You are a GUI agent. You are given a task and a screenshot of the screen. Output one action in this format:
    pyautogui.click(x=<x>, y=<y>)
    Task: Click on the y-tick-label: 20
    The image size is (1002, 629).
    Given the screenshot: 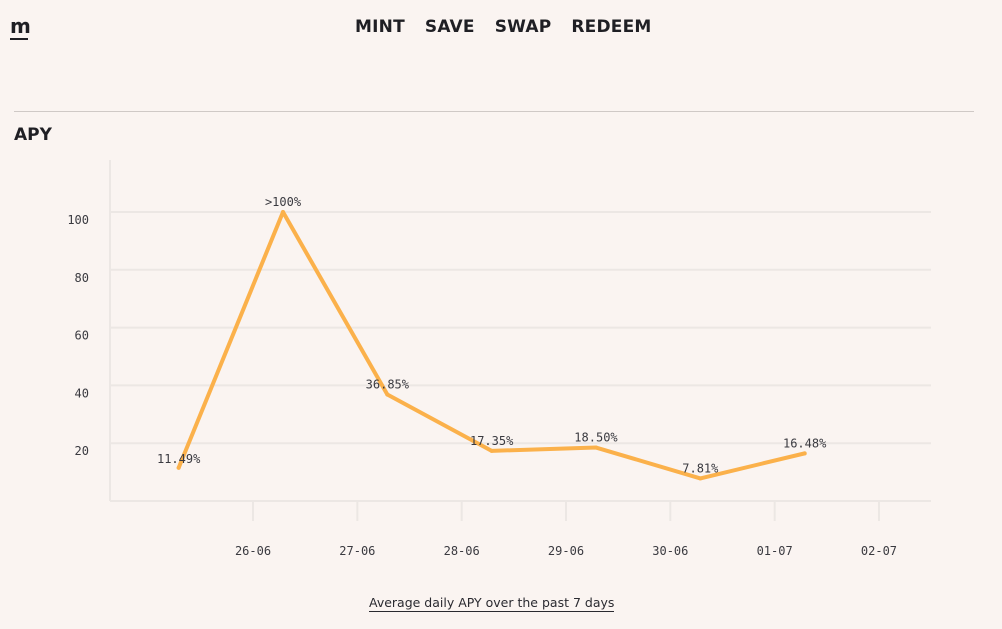 What is the action you would take?
    pyautogui.click(x=82, y=451)
    